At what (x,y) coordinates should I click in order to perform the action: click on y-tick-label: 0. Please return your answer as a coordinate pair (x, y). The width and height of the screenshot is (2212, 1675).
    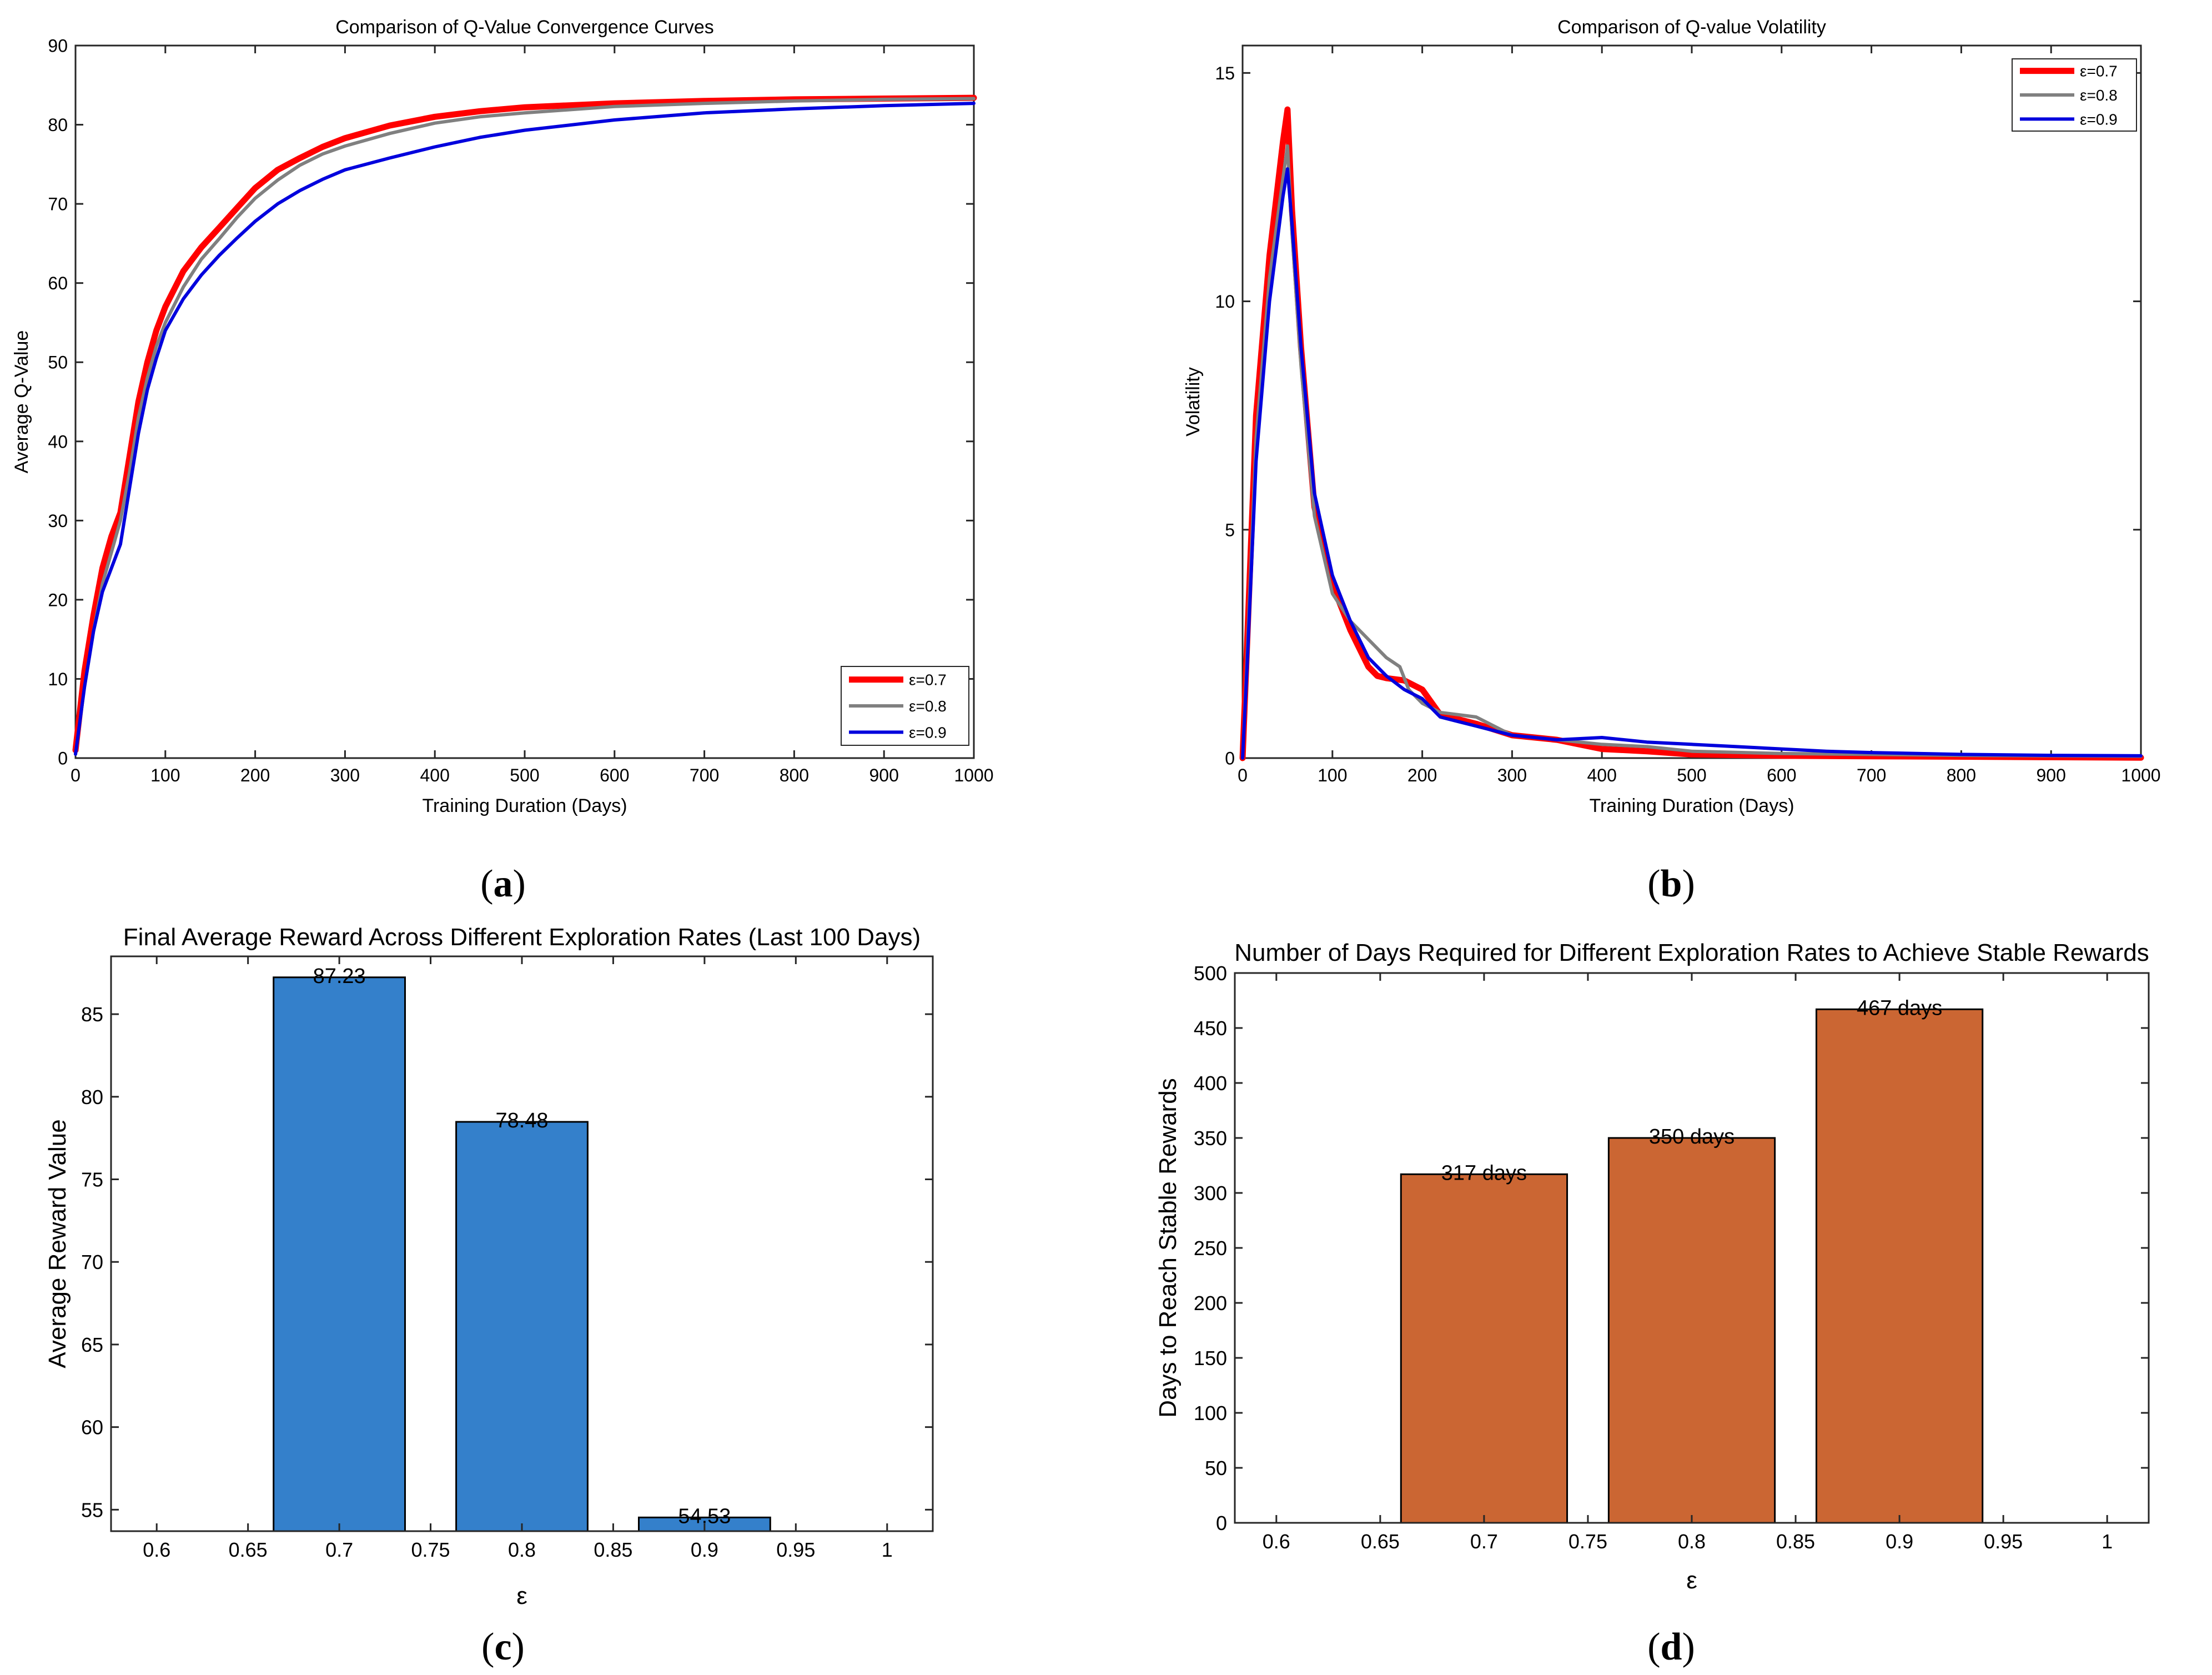
    Looking at the image, I should click on (63, 759).